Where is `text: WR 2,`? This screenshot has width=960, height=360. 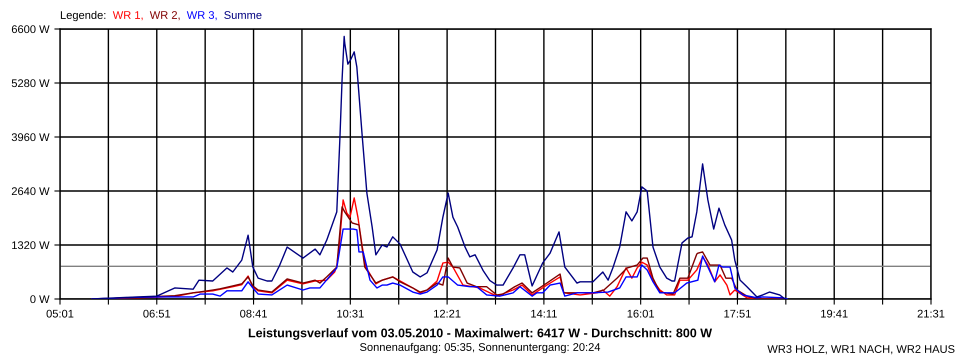
text: WR 2, is located at coordinates (165, 15).